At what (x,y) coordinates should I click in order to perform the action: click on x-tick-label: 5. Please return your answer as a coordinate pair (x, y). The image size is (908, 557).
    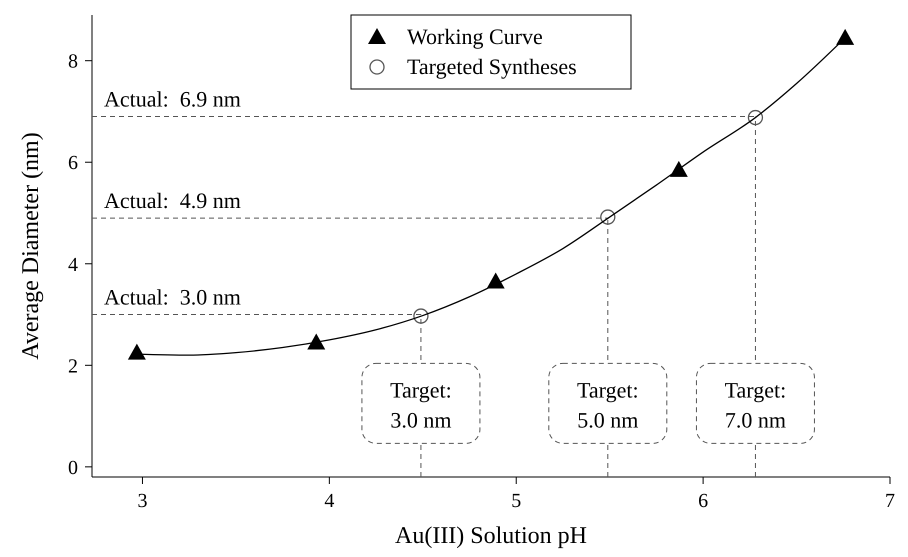
    Looking at the image, I should click on (516, 501).